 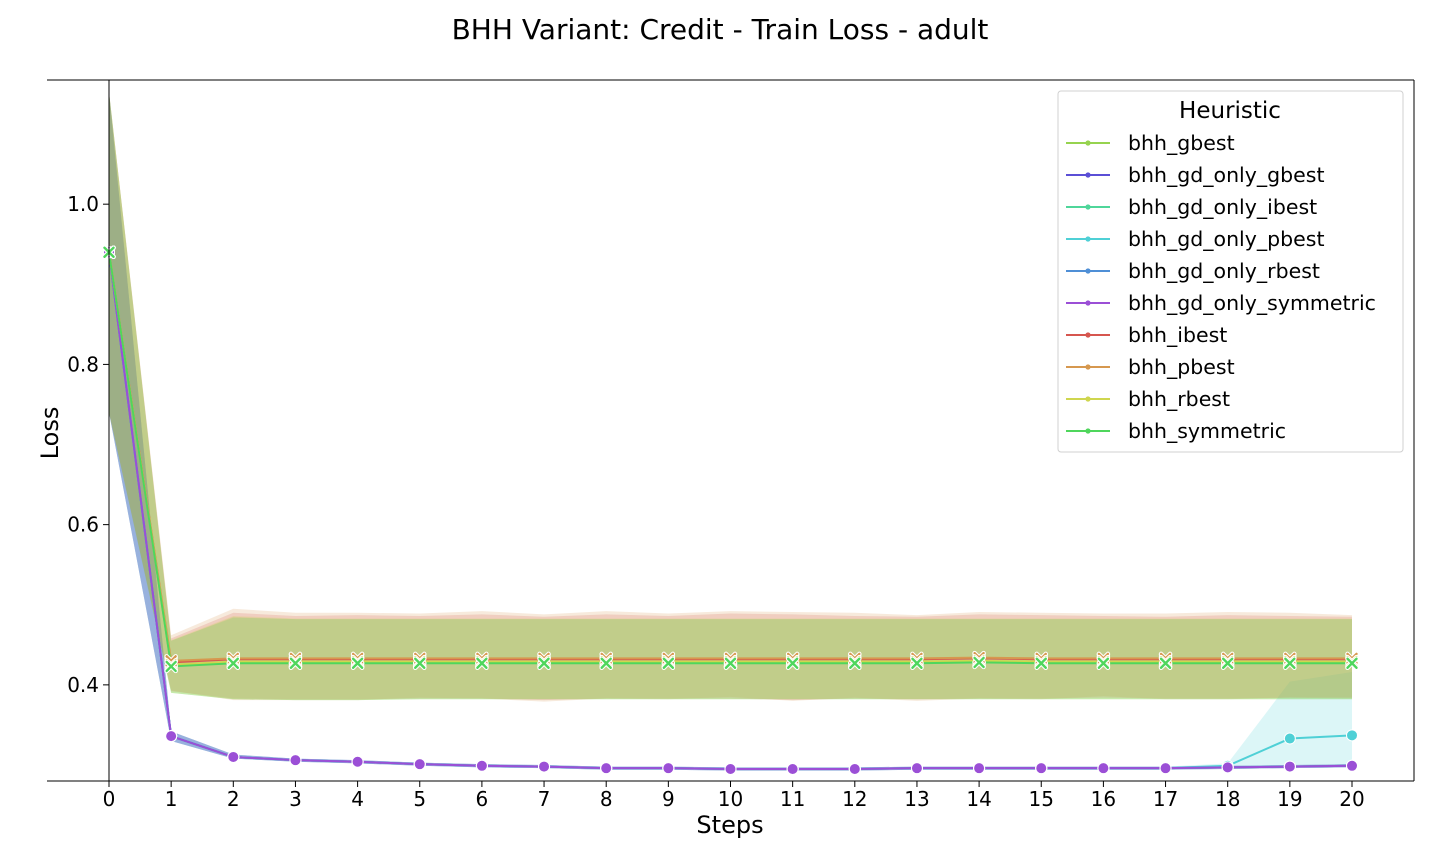 I want to click on legend-marker-bhh-gd-only-ibest, so click(x=1088, y=207).